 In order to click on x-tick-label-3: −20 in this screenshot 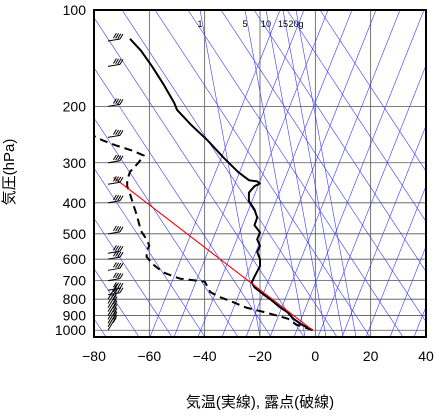, I will do `click(260, 356)`.